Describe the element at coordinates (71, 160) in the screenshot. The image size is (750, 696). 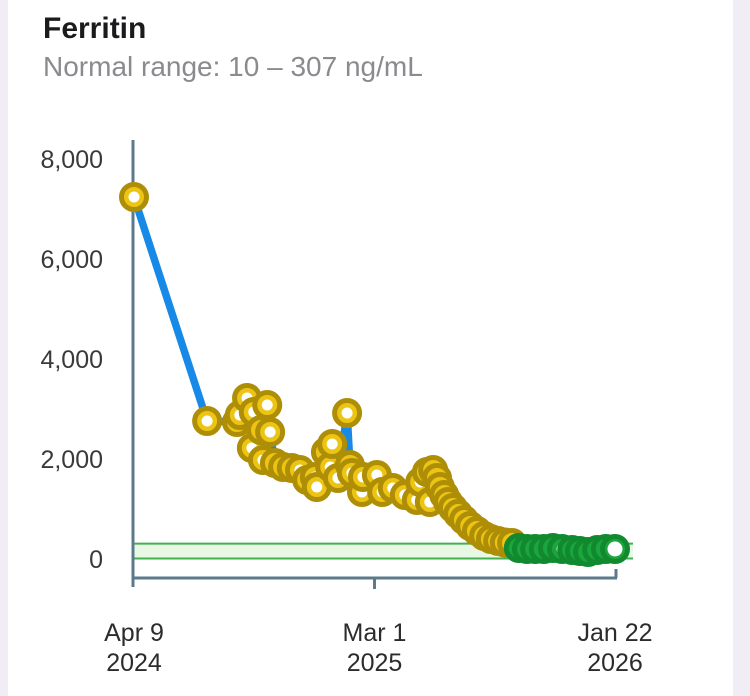
I see `y-tick-label: 8,000` at that location.